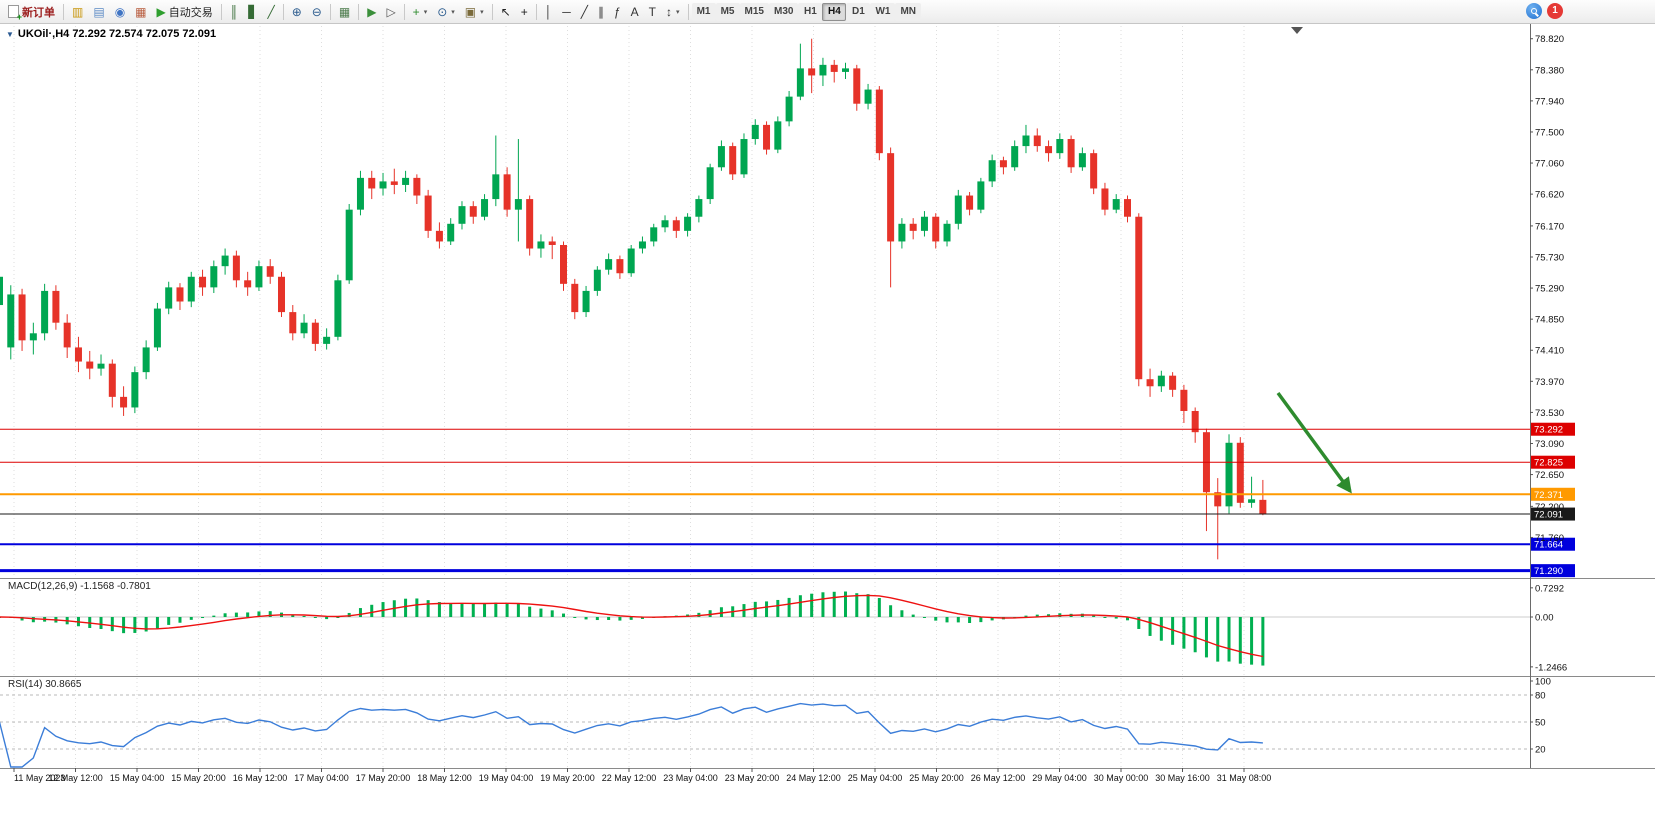  I want to click on time-label: 15 May 04:00, so click(137, 778).